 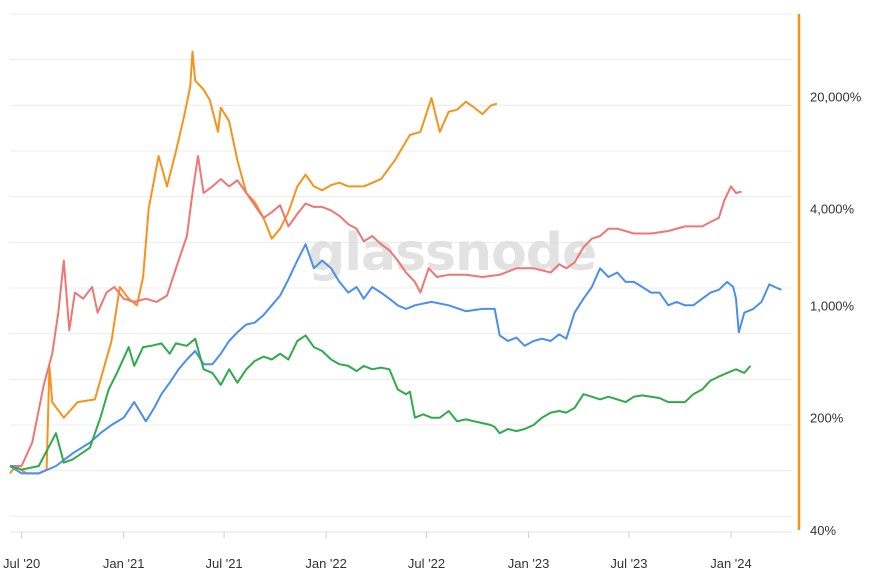 What do you see at coordinates (836, 96) in the screenshot?
I see `y-tick-label: 20,000%` at bounding box center [836, 96].